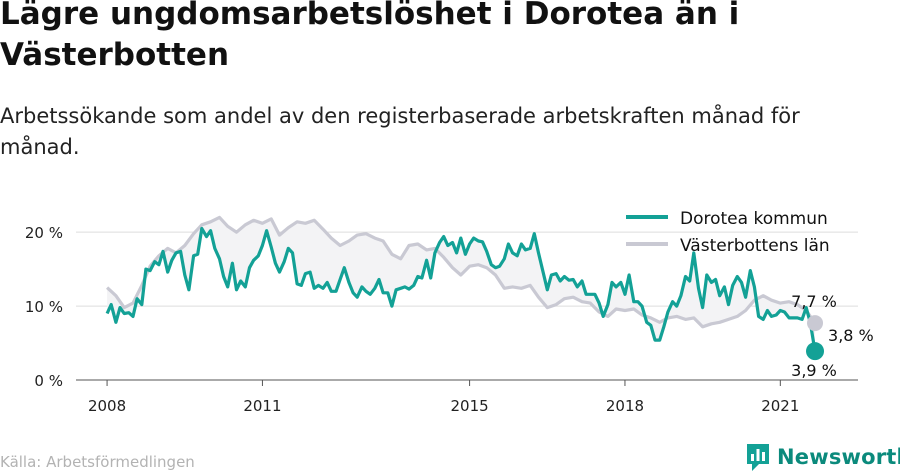 The height and width of the screenshot is (474, 900). What do you see at coordinates (97, 462) in the screenshot?
I see `source-note: Källa: Arbetsförmedlingen` at bounding box center [97, 462].